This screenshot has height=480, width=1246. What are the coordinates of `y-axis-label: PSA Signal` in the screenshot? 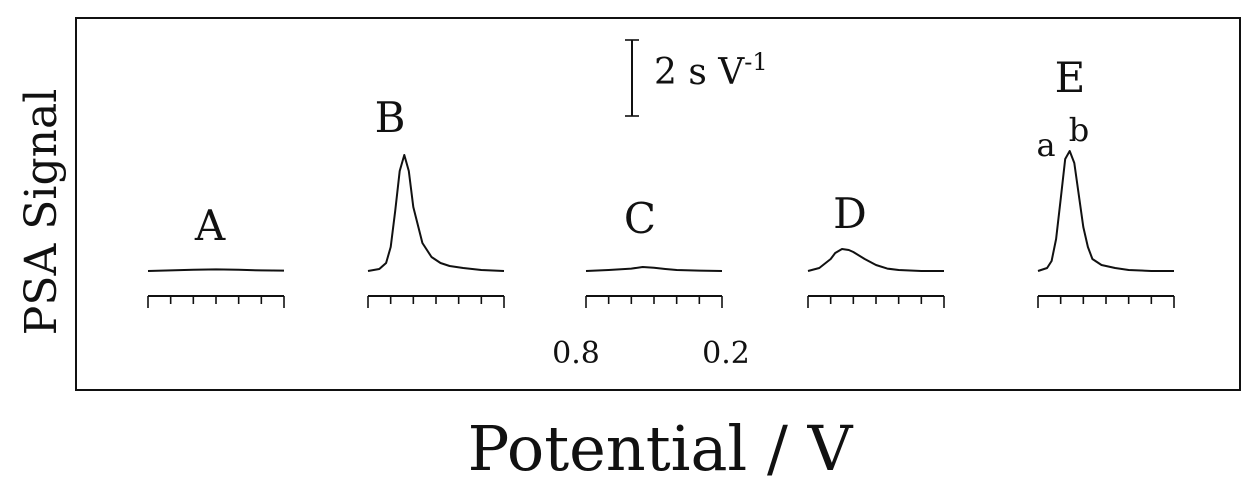 It's located at (41, 212).